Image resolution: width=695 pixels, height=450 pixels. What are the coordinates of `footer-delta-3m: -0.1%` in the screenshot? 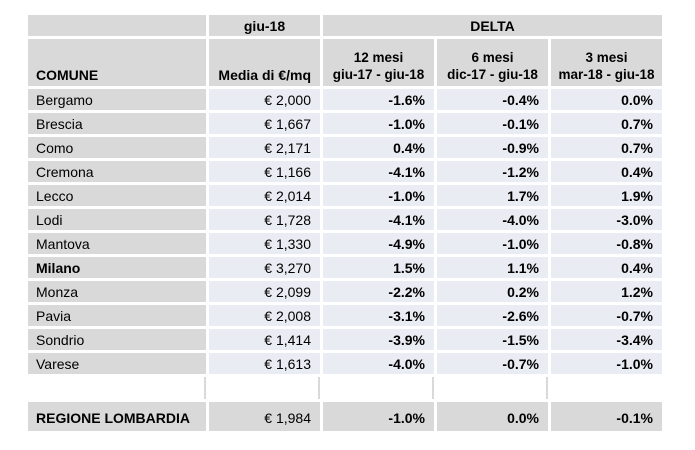 It's located at (606, 416).